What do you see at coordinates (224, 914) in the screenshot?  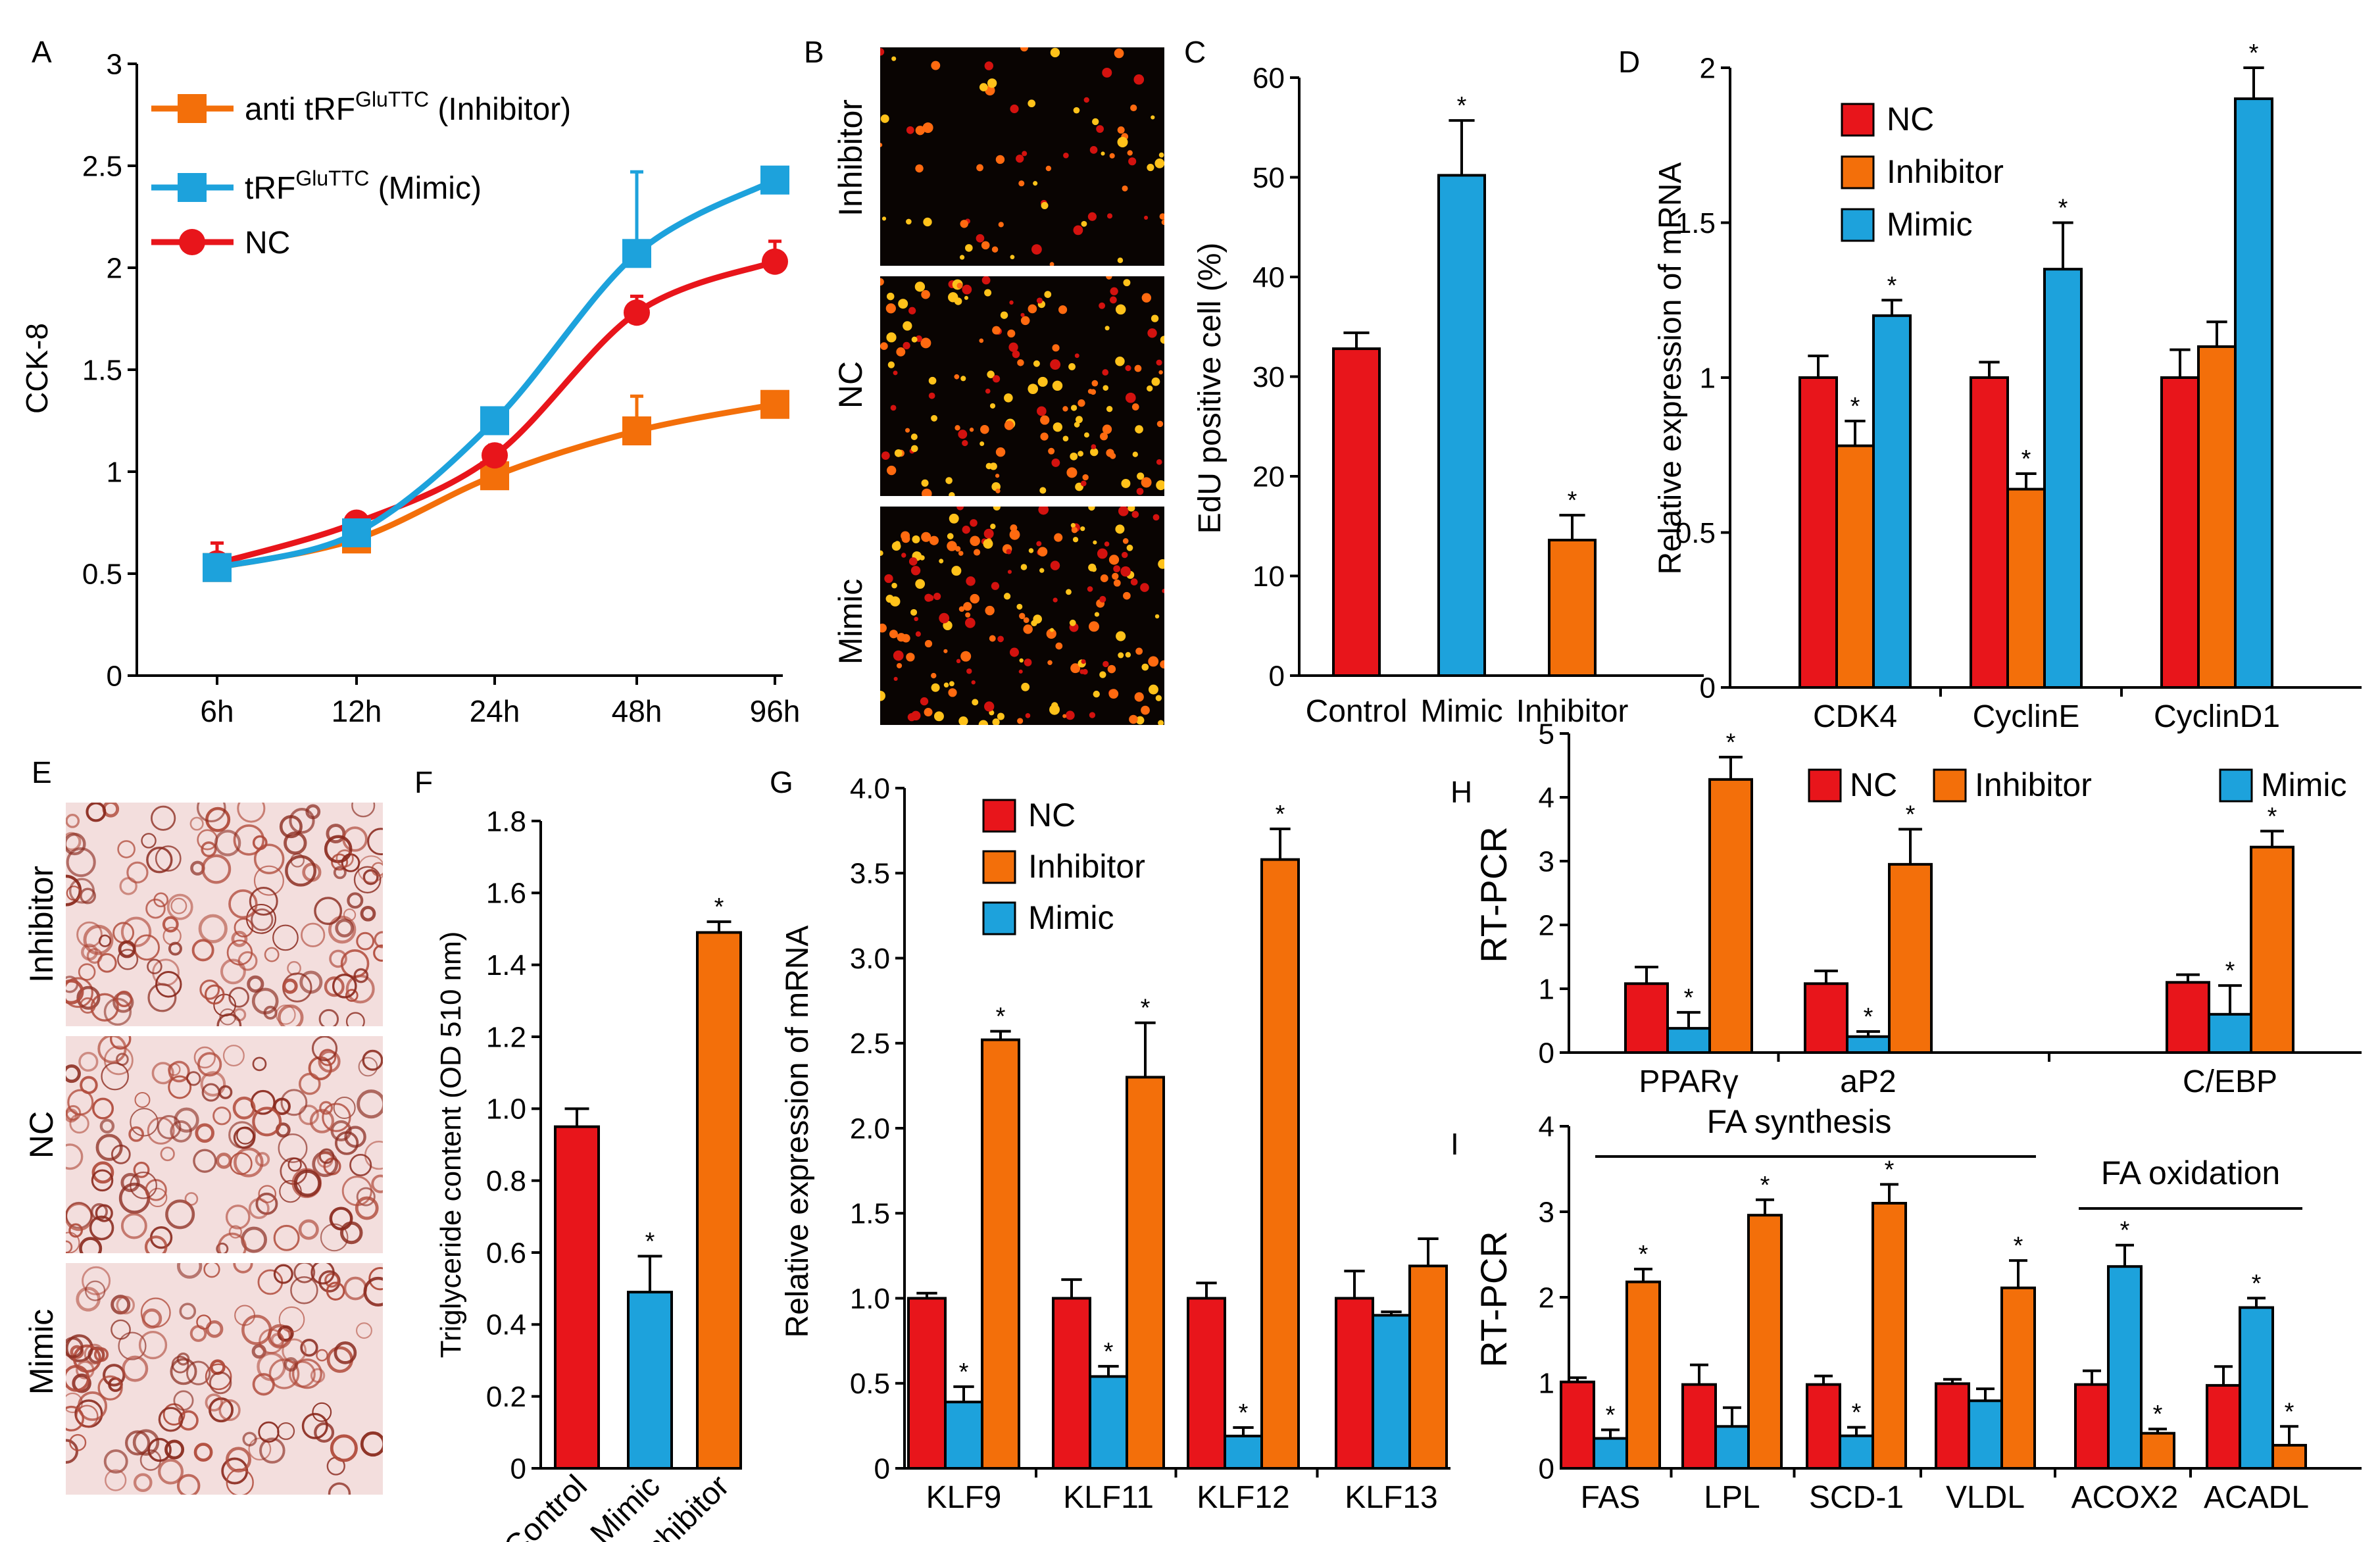 I see `speckles` at bounding box center [224, 914].